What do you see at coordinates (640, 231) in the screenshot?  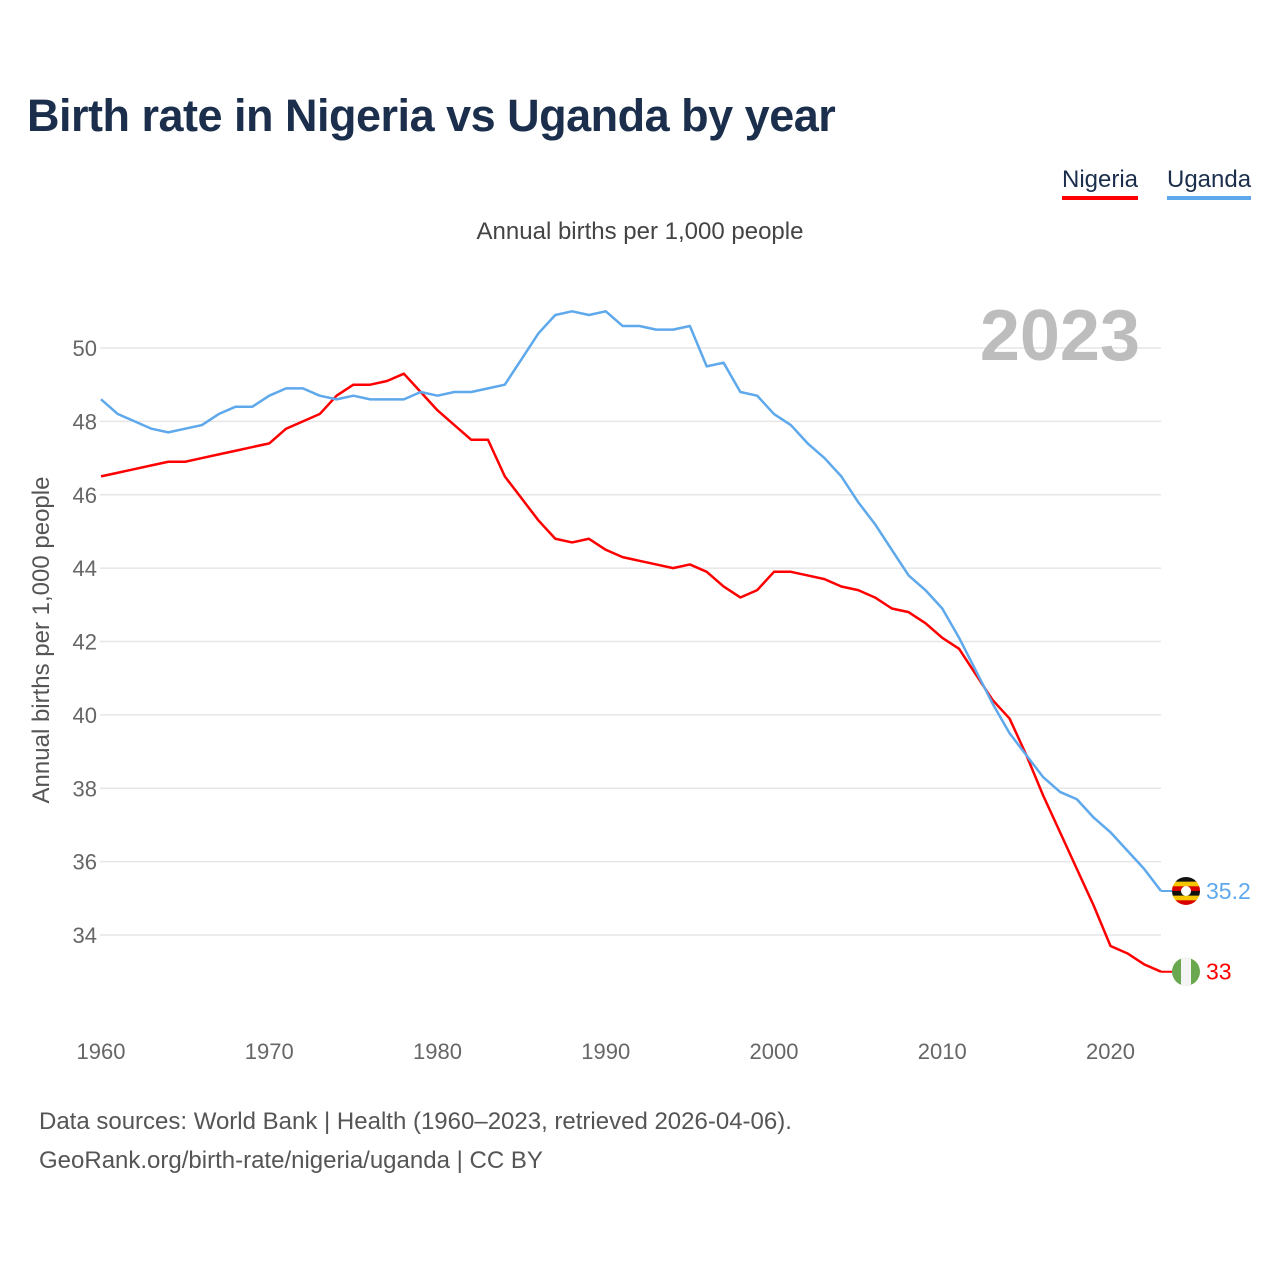 I see `chart-subtitle: Annual births per 1,000 people` at bounding box center [640, 231].